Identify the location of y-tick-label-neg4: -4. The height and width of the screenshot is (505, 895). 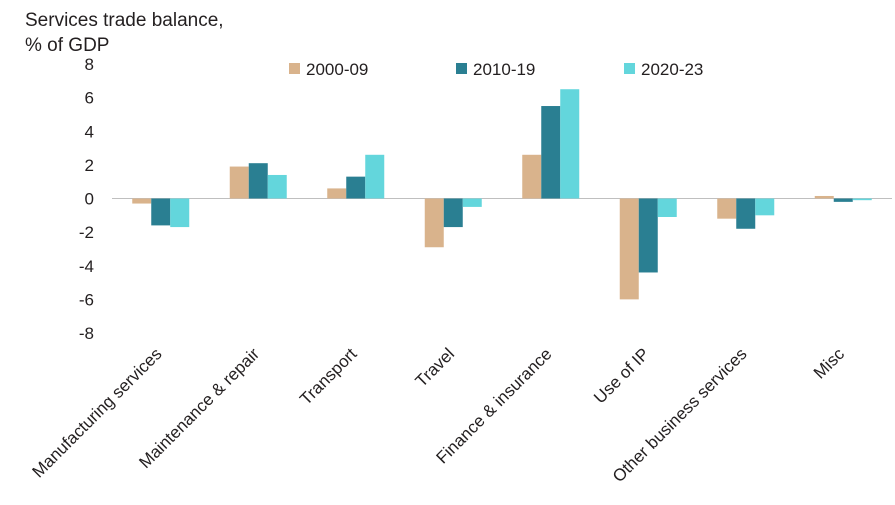
(86, 266).